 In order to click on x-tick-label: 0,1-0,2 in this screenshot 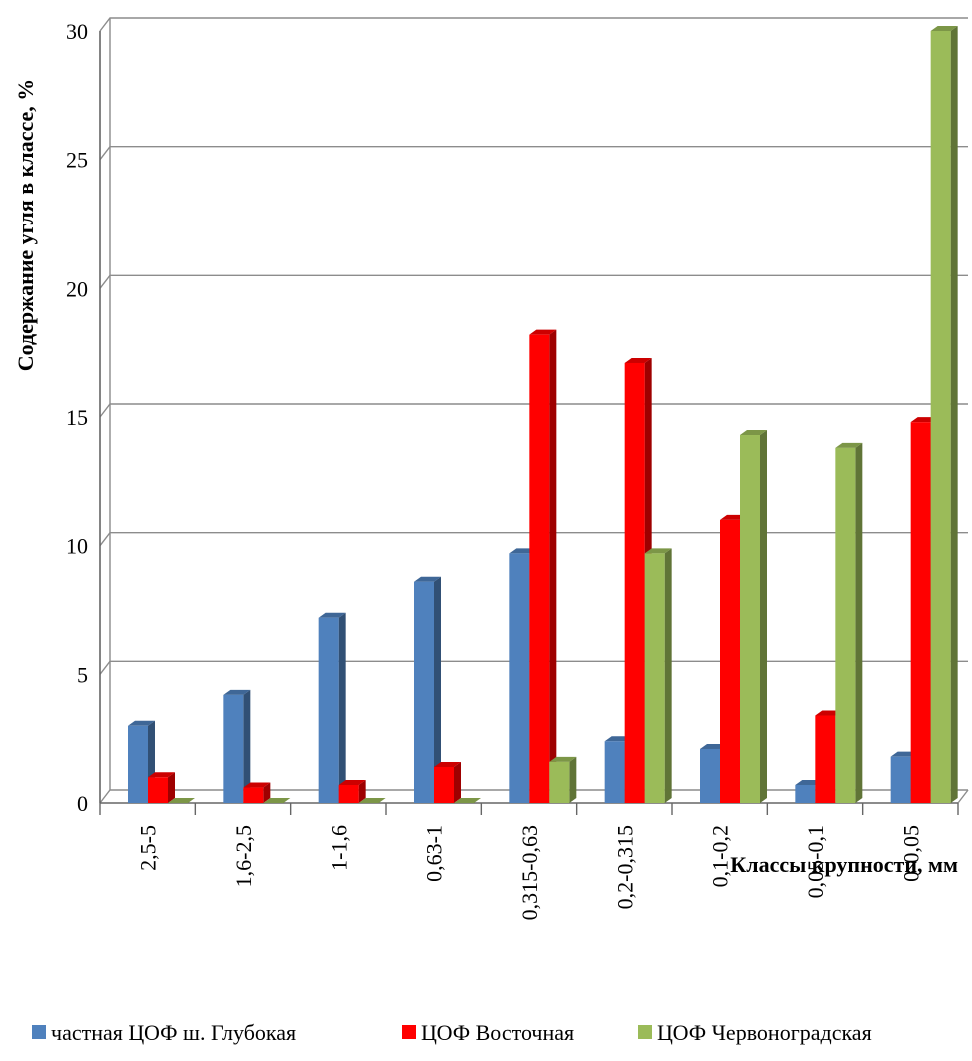, I will do `click(720, 856)`.